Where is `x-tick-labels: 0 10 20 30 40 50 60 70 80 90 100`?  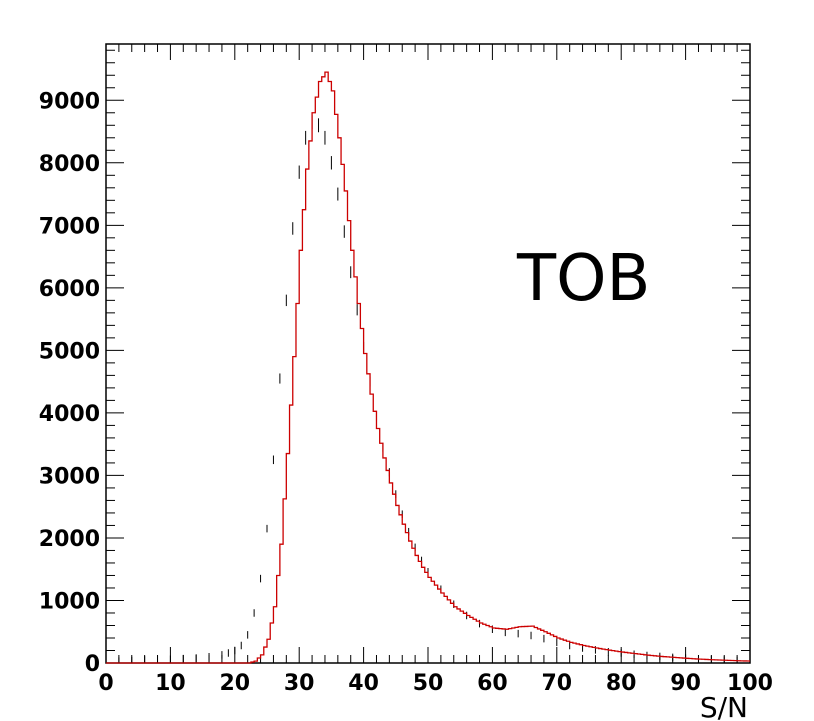 x-tick-labels: 0 10 20 30 40 50 60 70 80 90 100 is located at coordinates (435, 683).